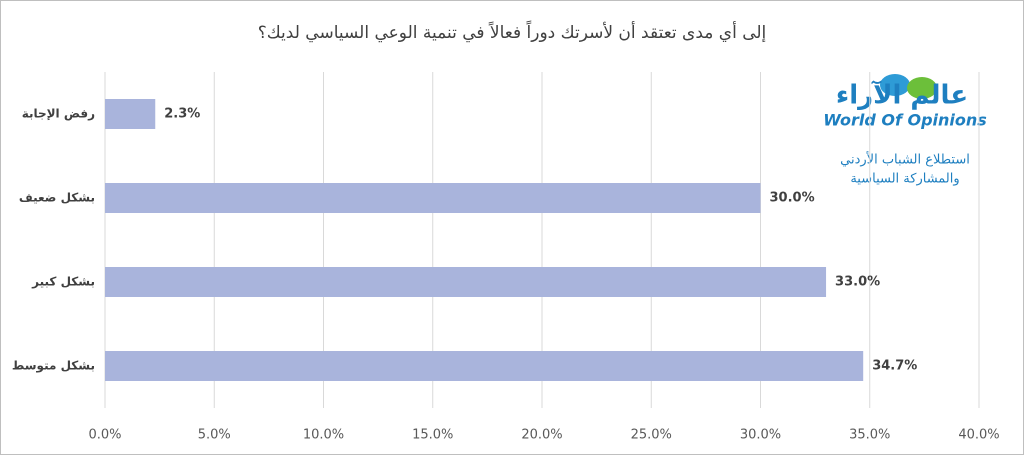  Describe the element at coordinates (760, 435) in the screenshot. I see `x-tick-label: 30.0%` at that location.